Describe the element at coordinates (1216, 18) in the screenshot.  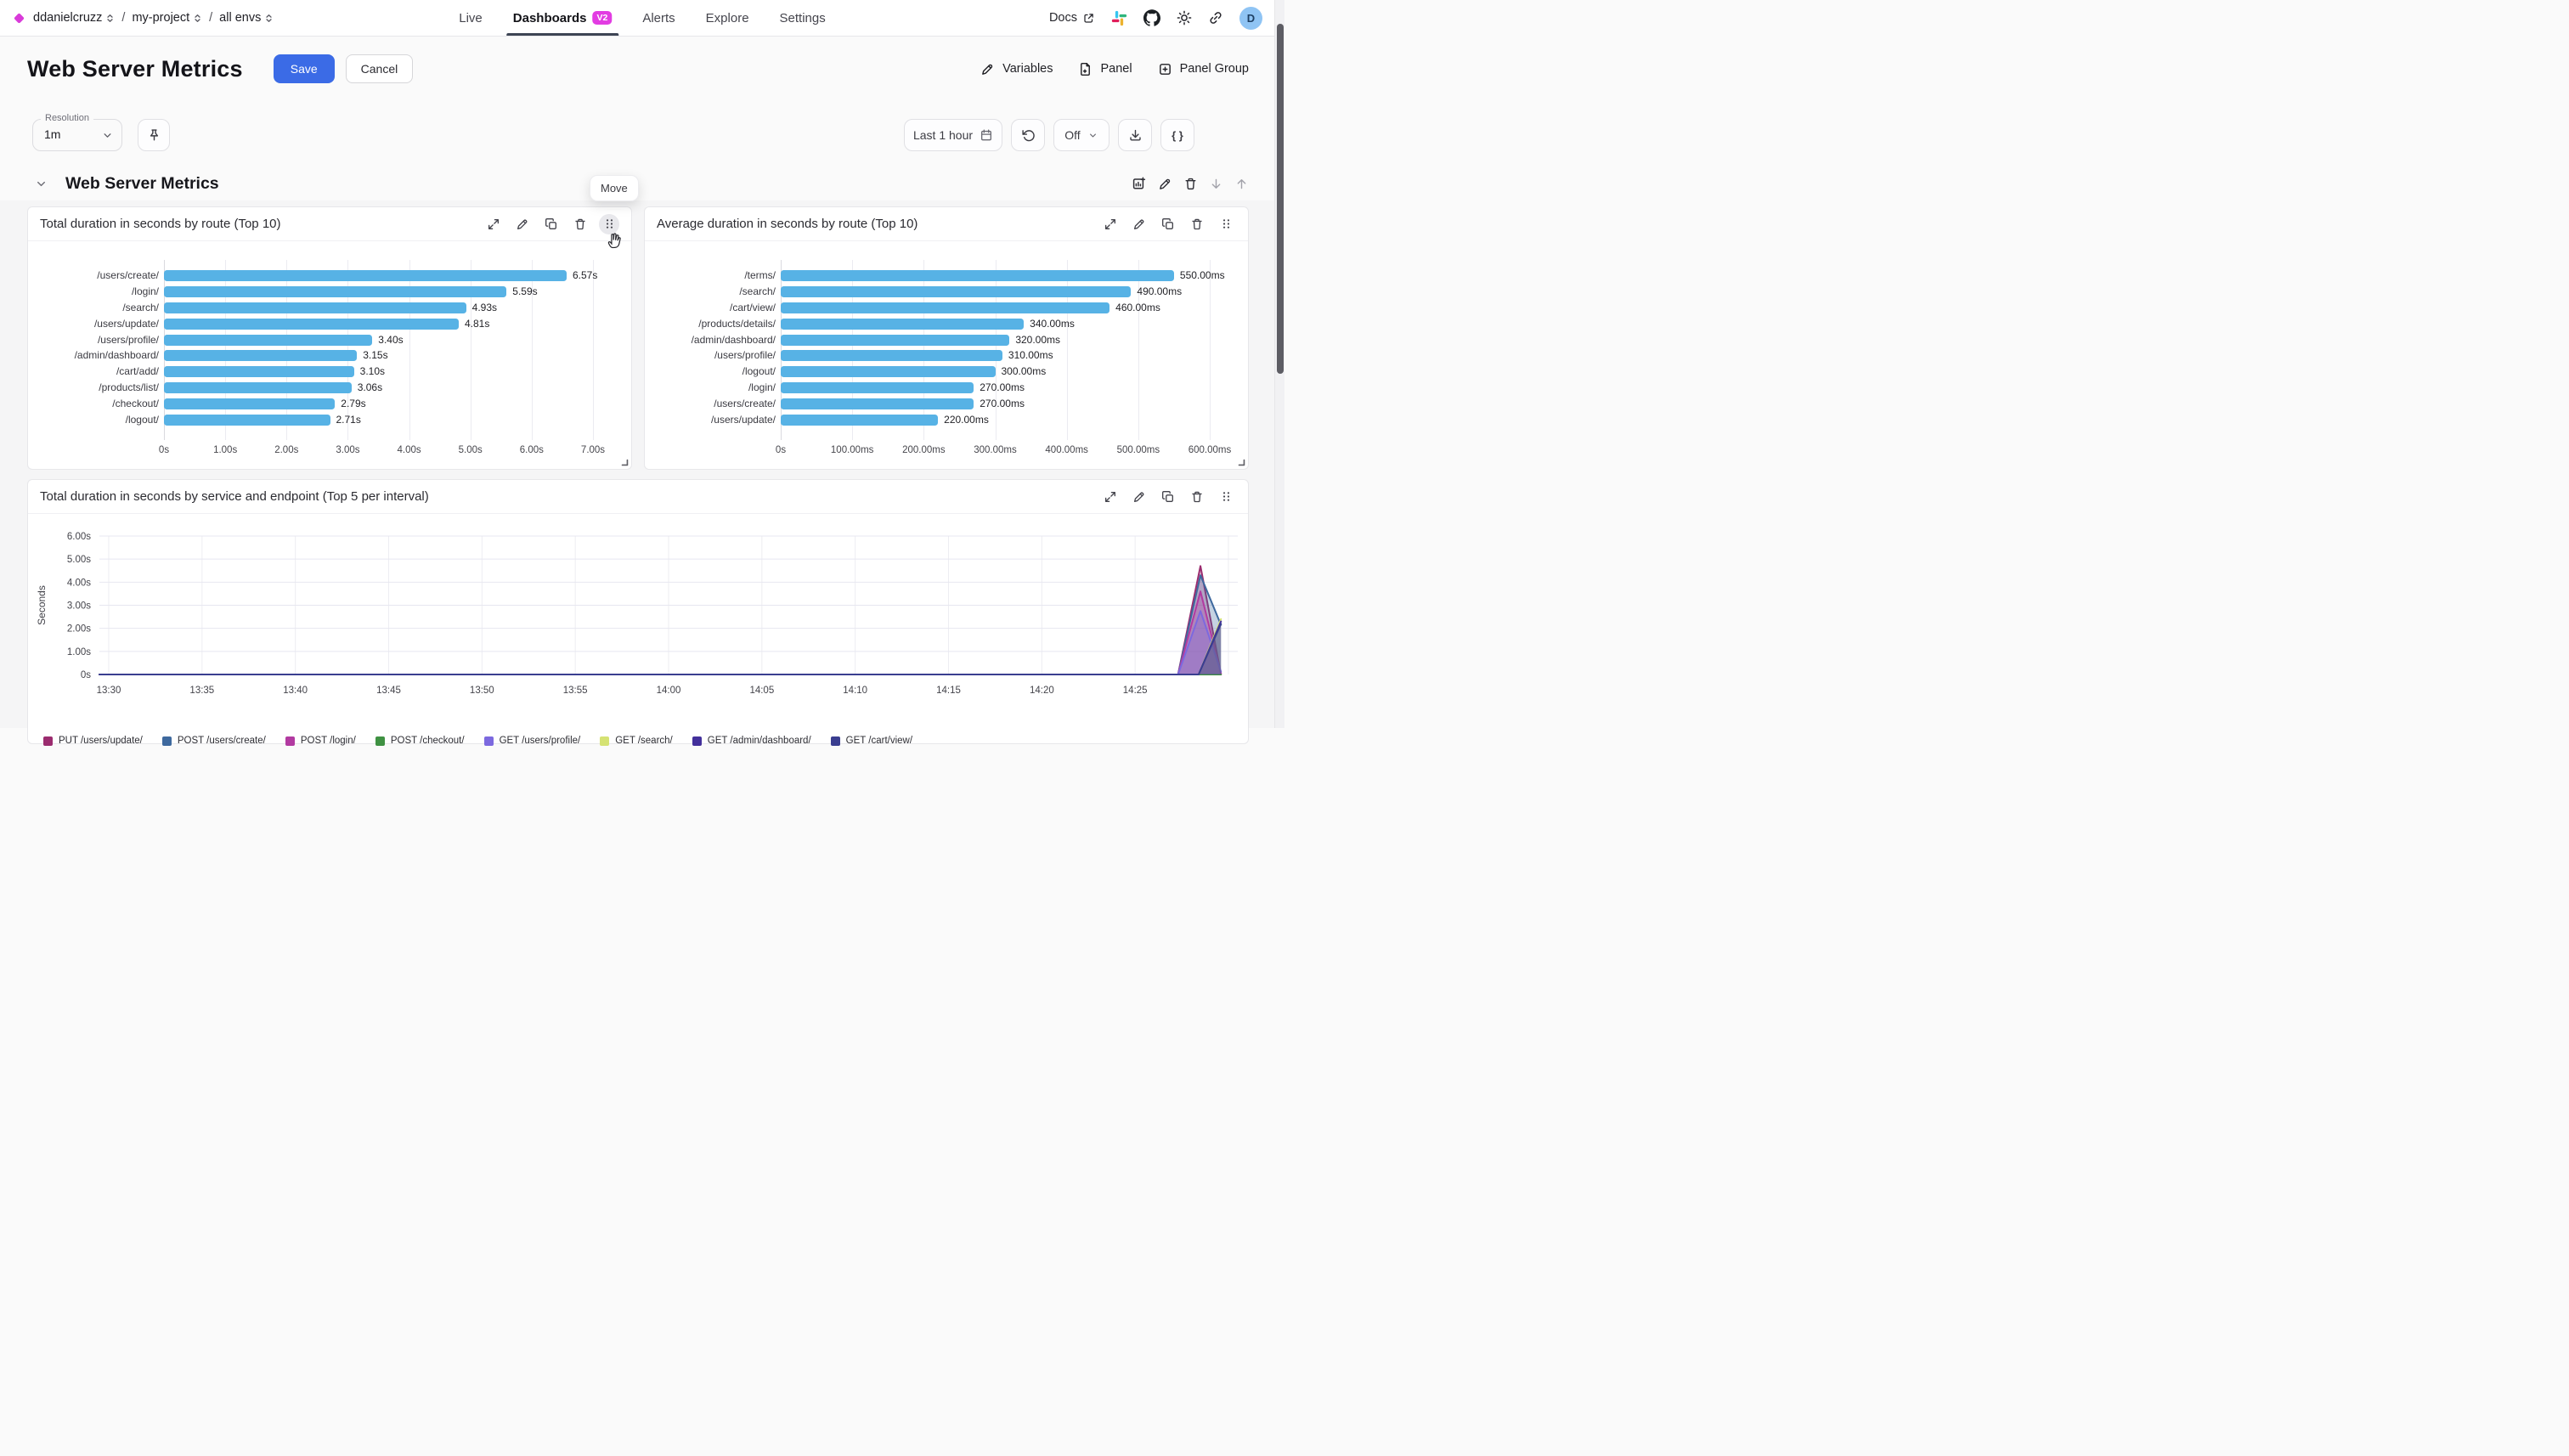
I see `link-icon` at that location.